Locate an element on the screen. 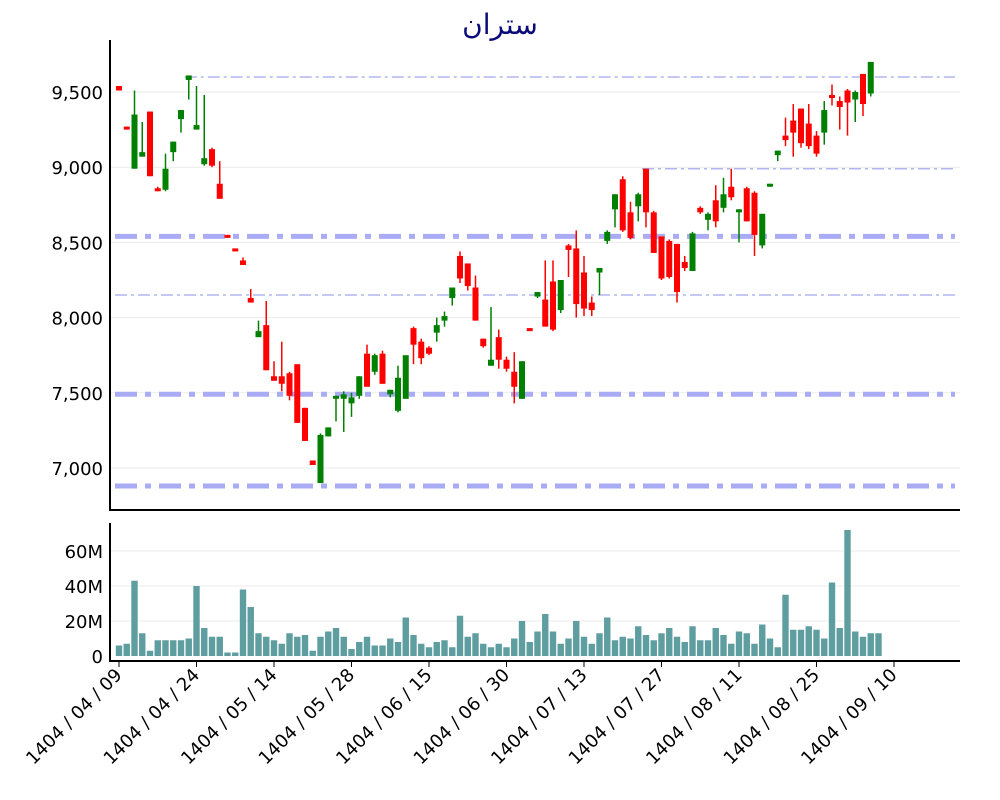 The width and height of the screenshot is (1000, 800). price-tick-label: 7,000 is located at coordinates (77, 469).